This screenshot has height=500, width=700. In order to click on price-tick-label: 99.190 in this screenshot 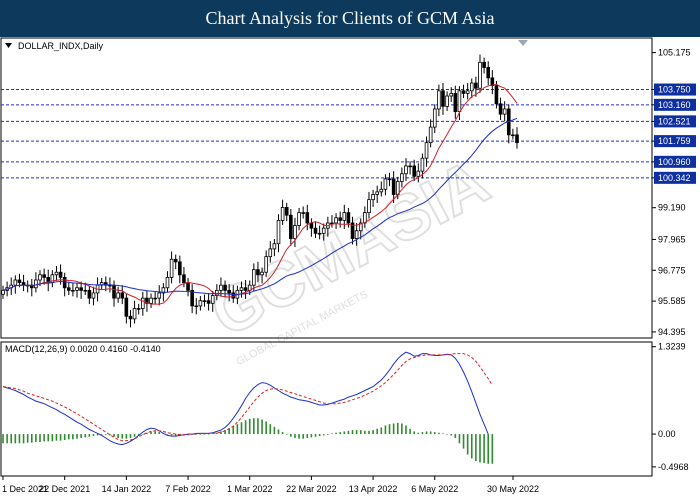, I will do `click(672, 208)`.